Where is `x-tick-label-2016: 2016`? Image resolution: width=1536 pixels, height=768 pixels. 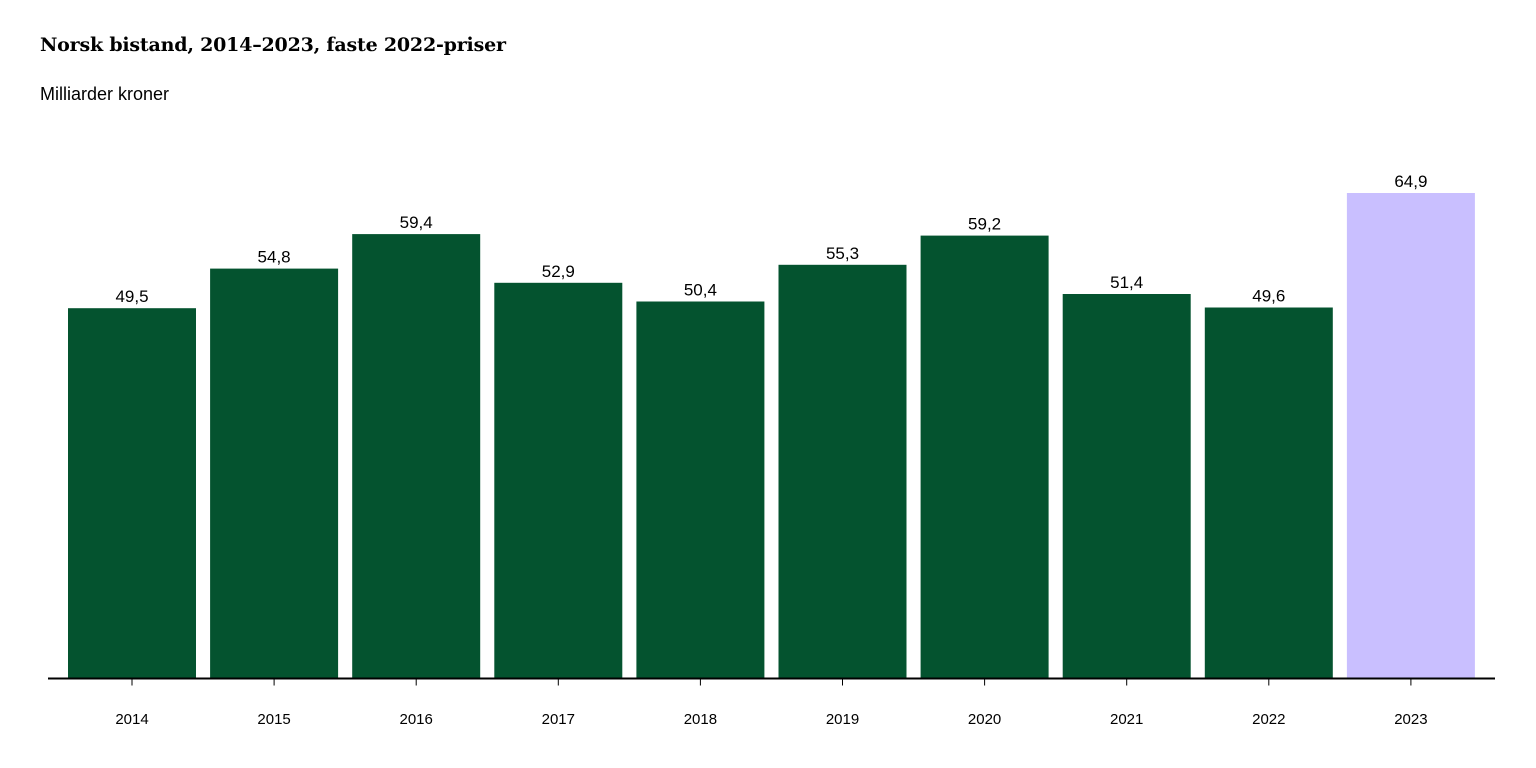 x-tick-label-2016: 2016 is located at coordinates (416, 719).